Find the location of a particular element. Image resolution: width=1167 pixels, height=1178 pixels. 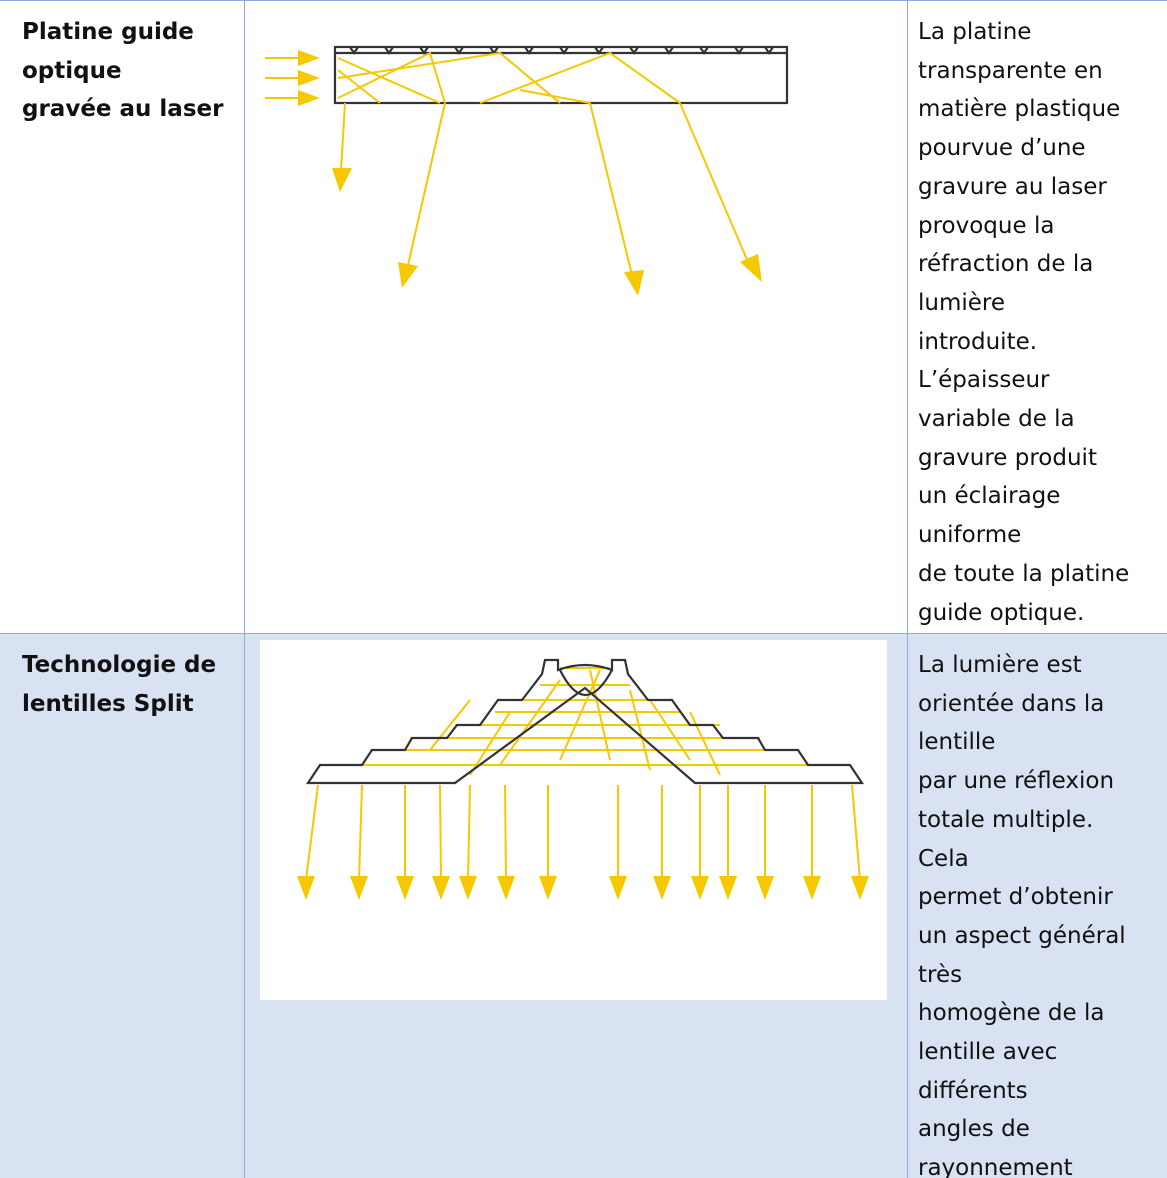

label-cell: Technologie de lentilles Split is located at coordinates (122, 906).